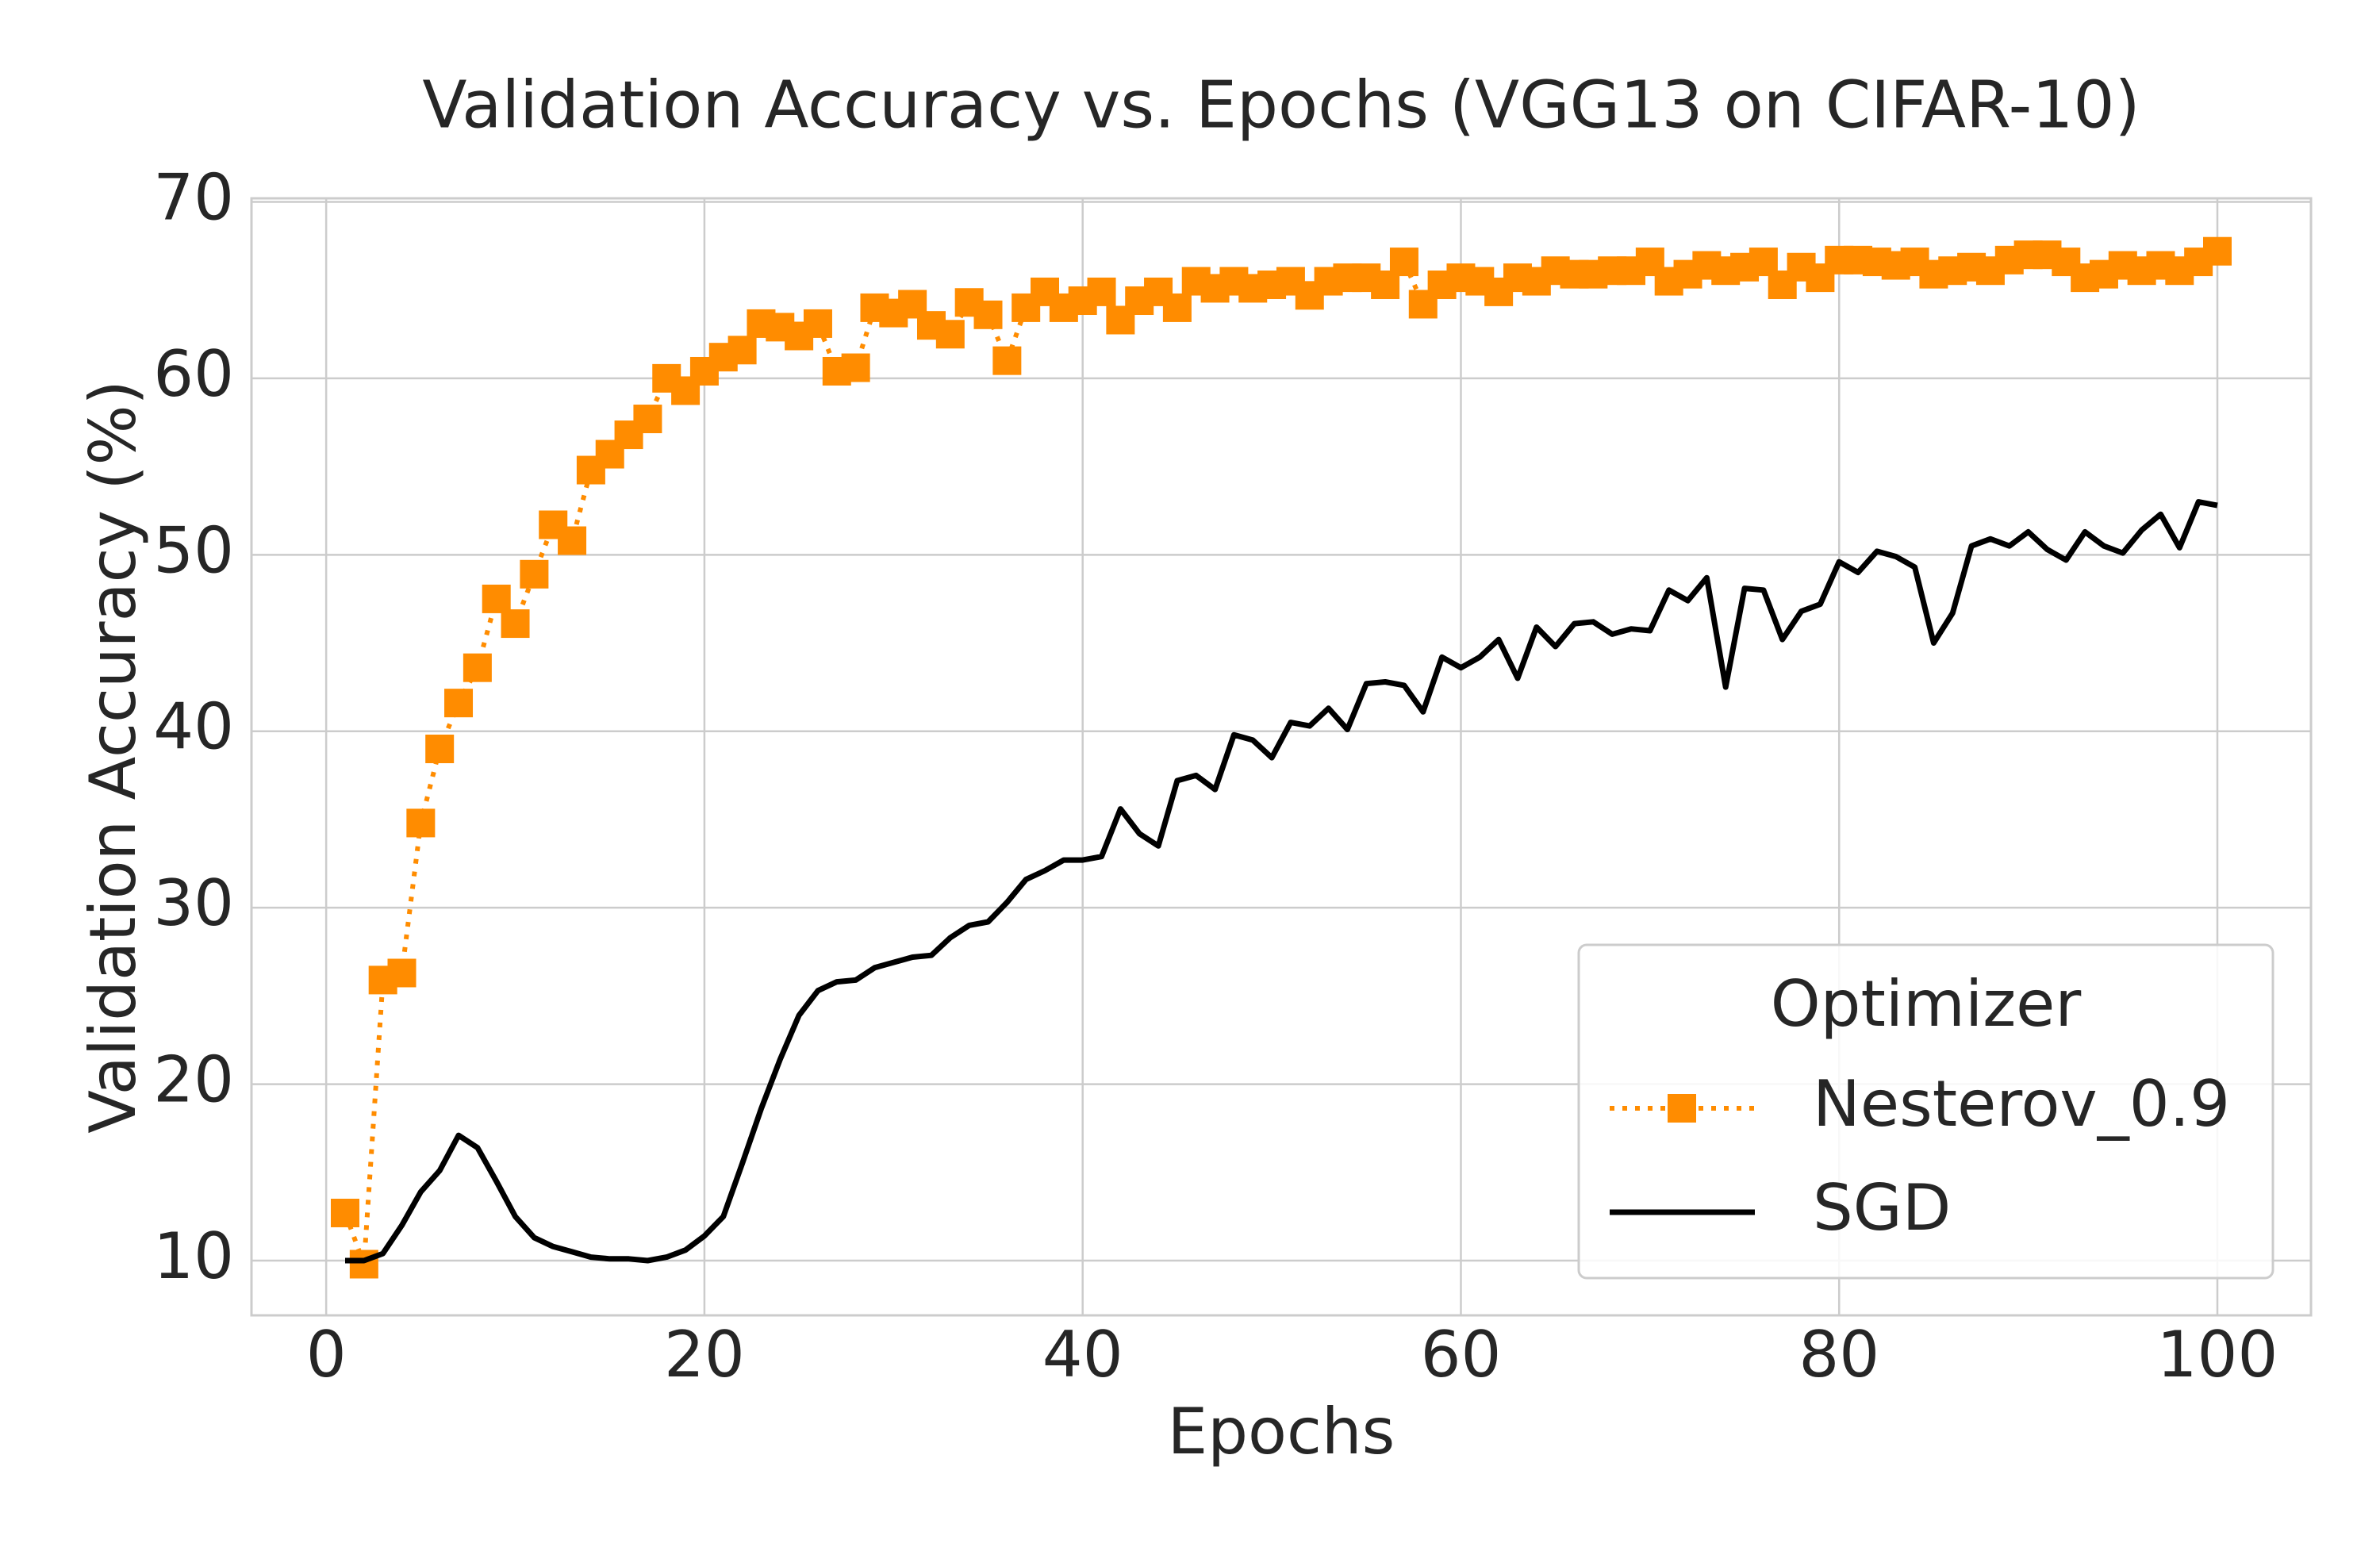  Describe the element at coordinates (193, 550) in the screenshot. I see `y-tick-label: 50` at that location.